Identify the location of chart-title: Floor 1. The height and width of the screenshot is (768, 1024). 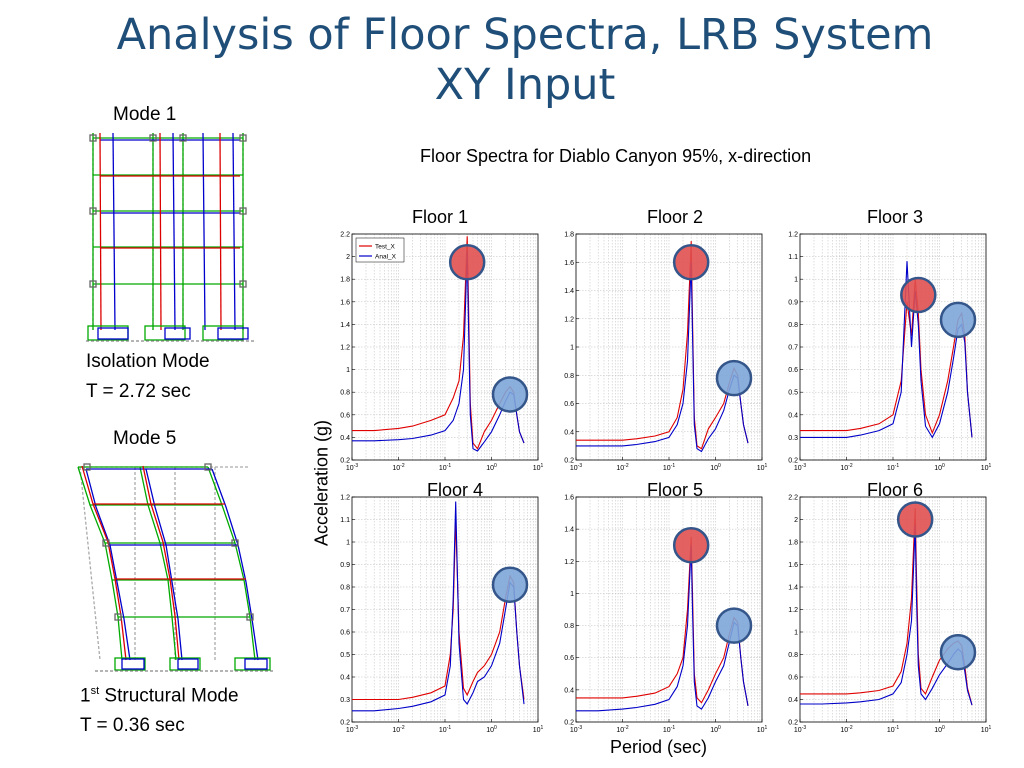
(440, 217).